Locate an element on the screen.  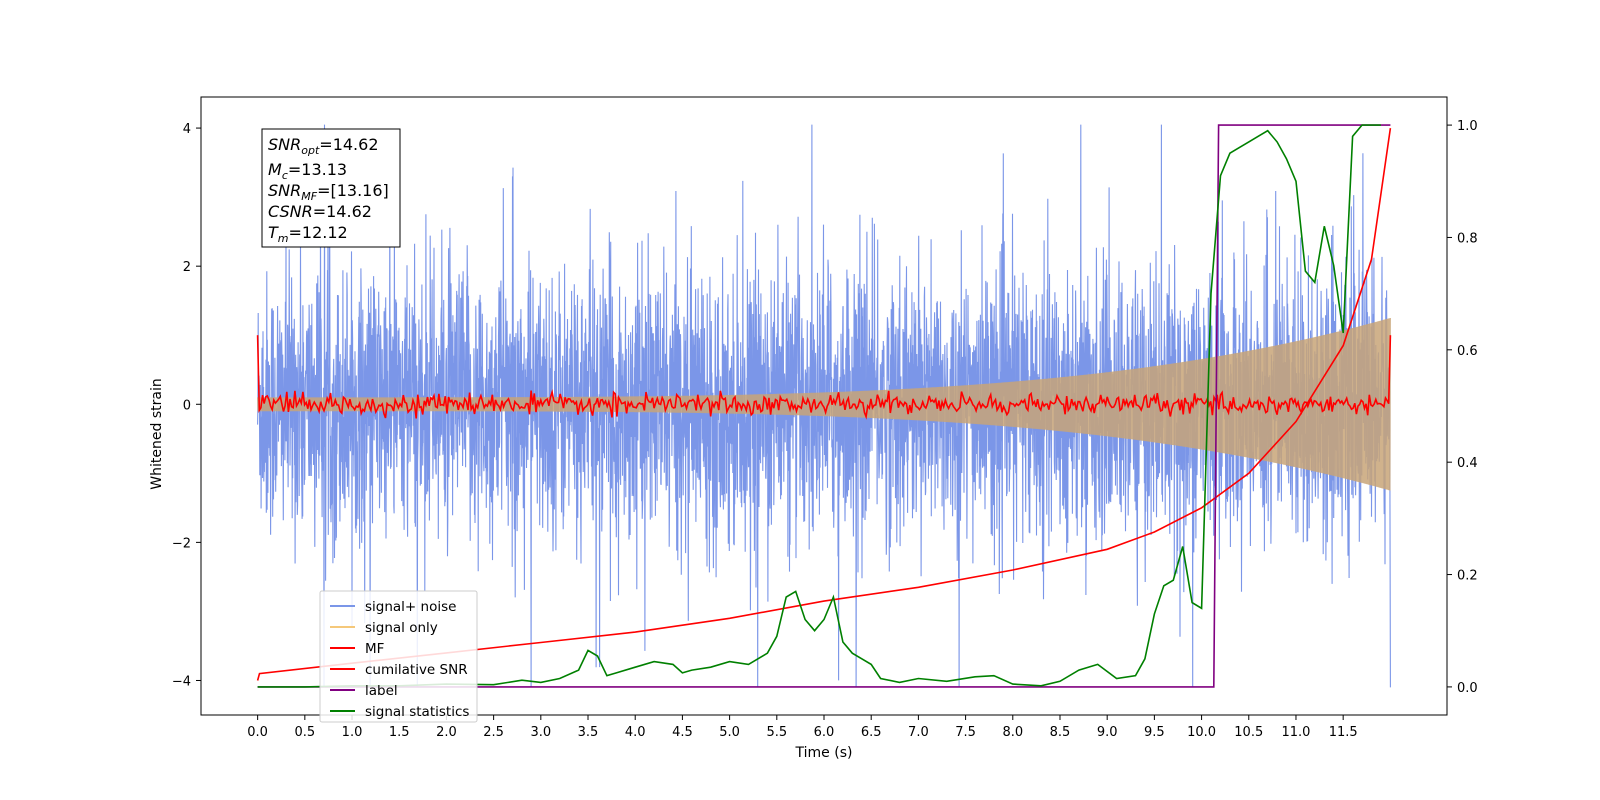
x-tick-label: 7.0 is located at coordinates (918, 732).